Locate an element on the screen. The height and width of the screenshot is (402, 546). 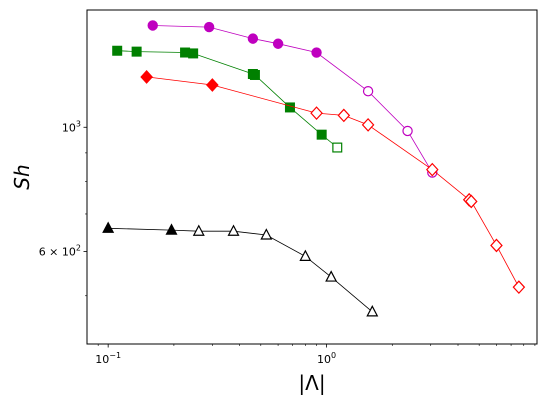
y-tick-label: 6 × 102 is located at coordinates (60, 250).